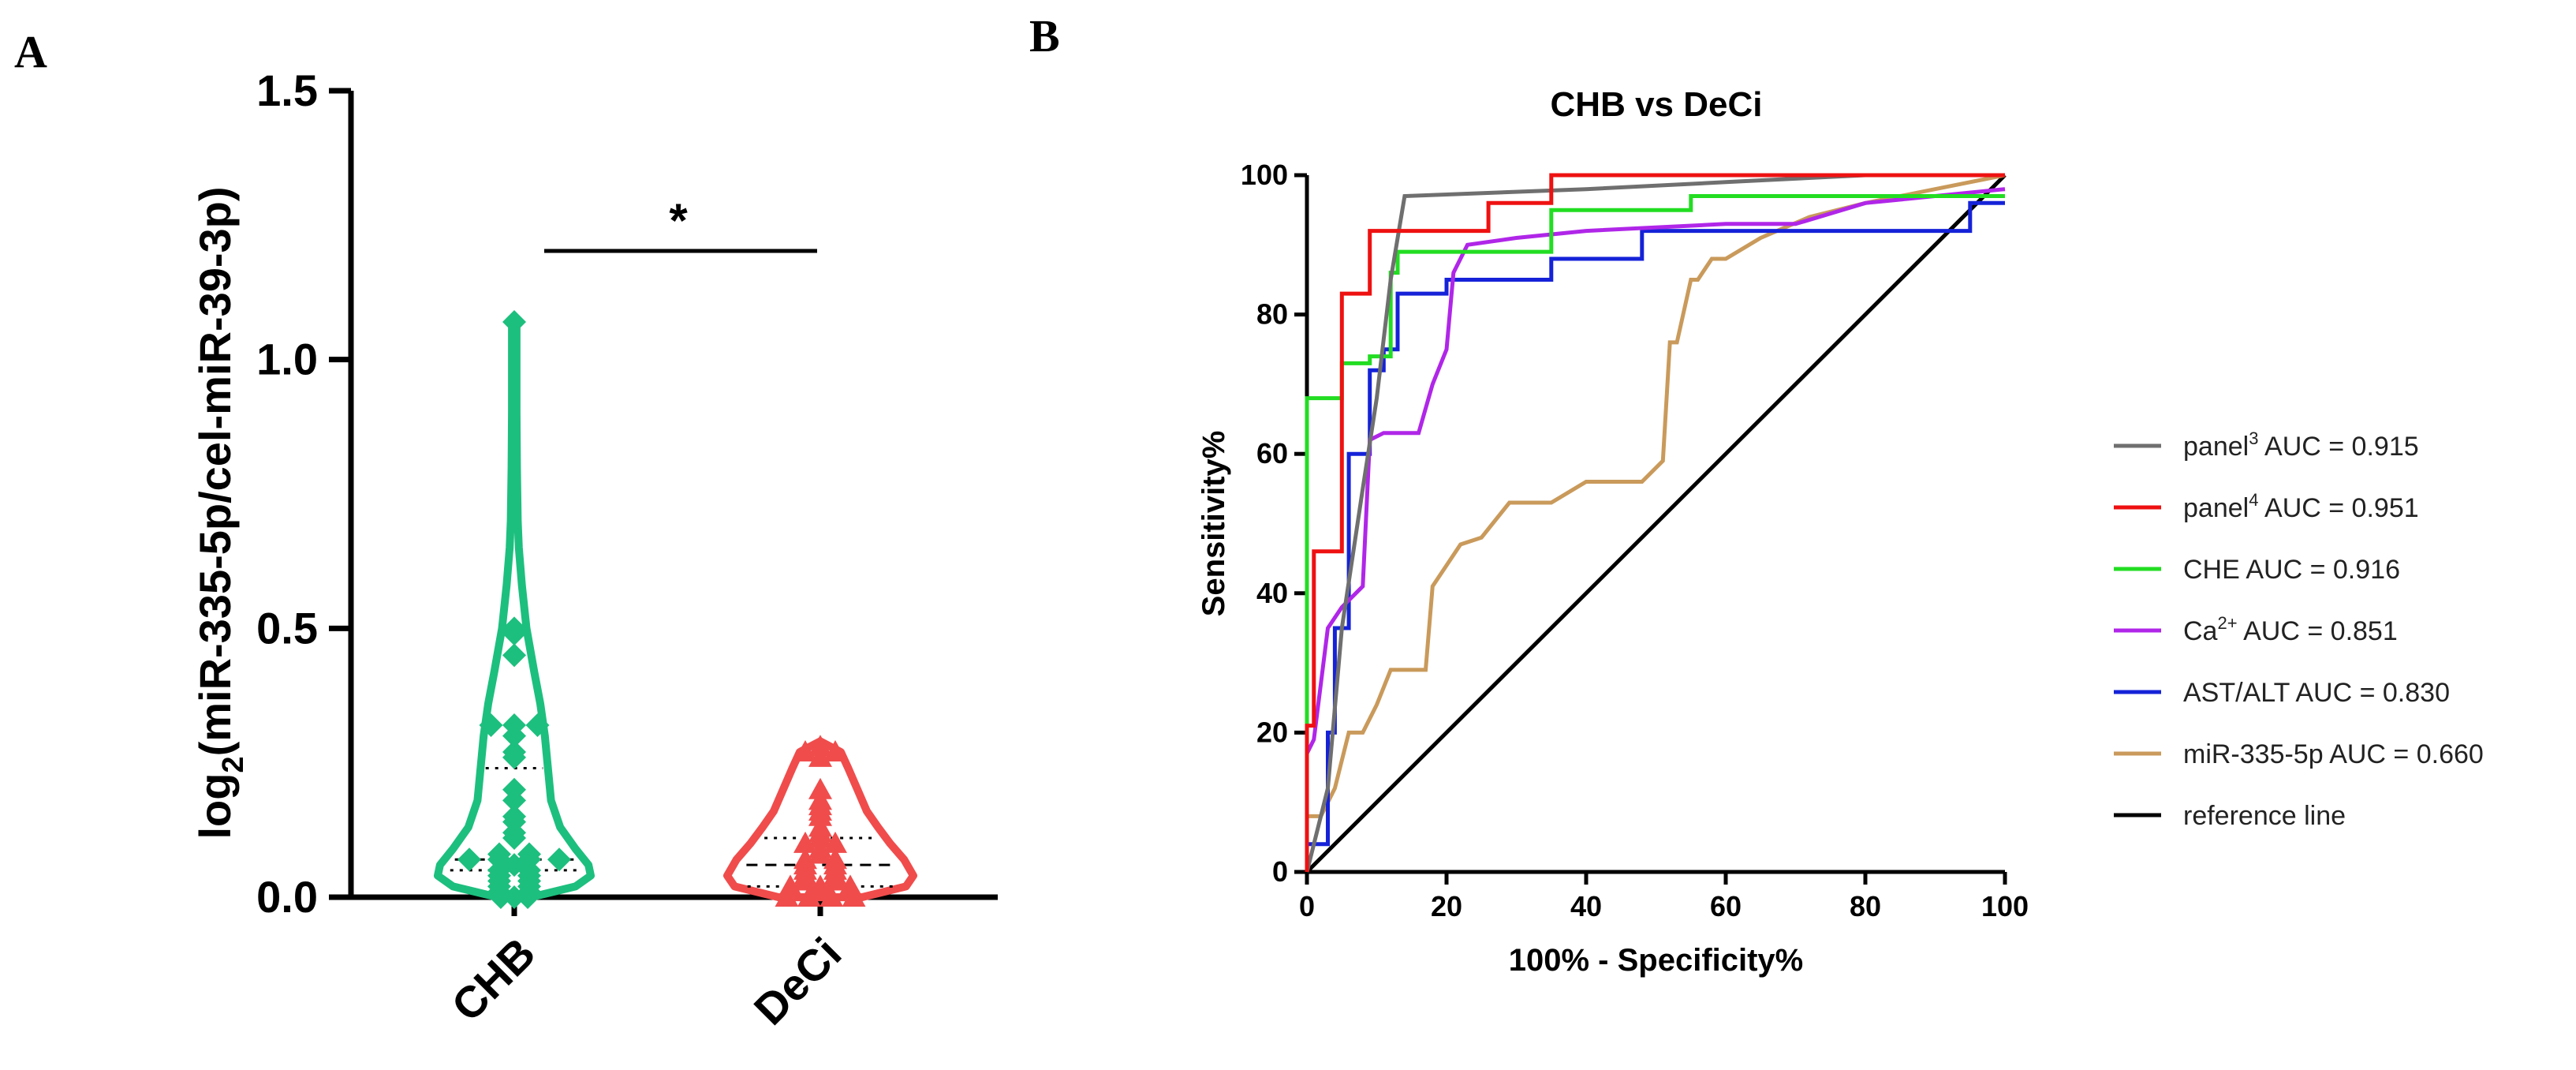 The height and width of the screenshot is (1070, 2576). I want to click on legend-label-rest: AUC = 0.851, so click(2318, 631).